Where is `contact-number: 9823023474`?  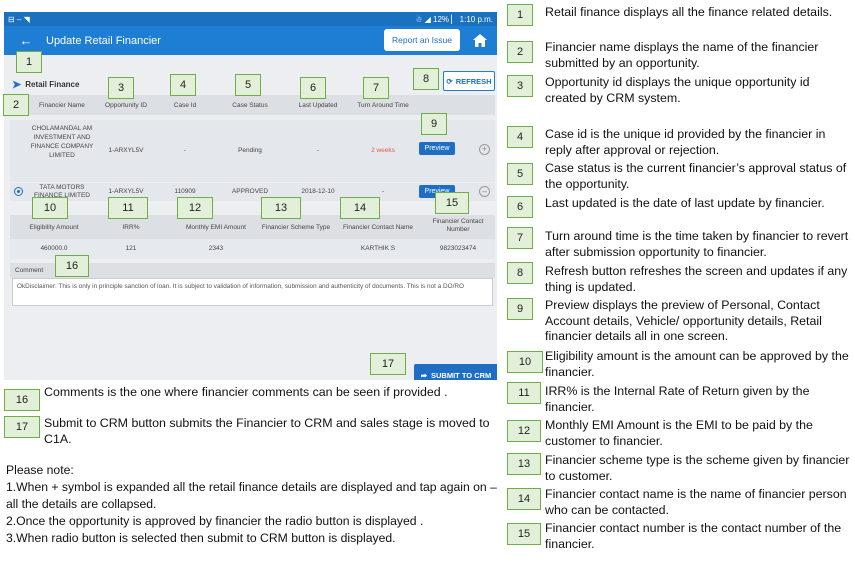 contact-number: 9823023474 is located at coordinates (458, 248).